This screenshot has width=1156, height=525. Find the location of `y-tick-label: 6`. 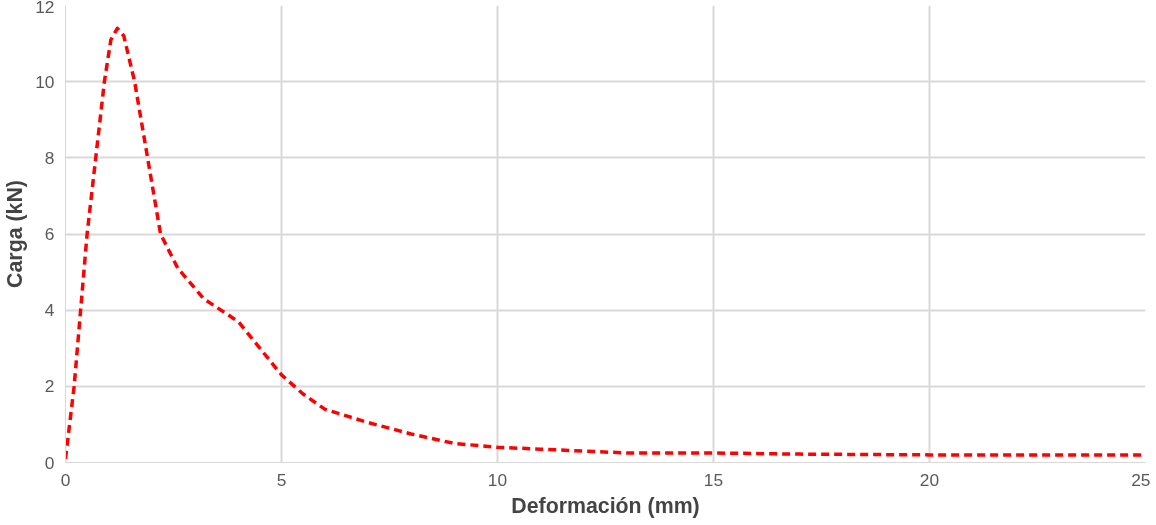

y-tick-label: 6 is located at coordinates (49, 234).